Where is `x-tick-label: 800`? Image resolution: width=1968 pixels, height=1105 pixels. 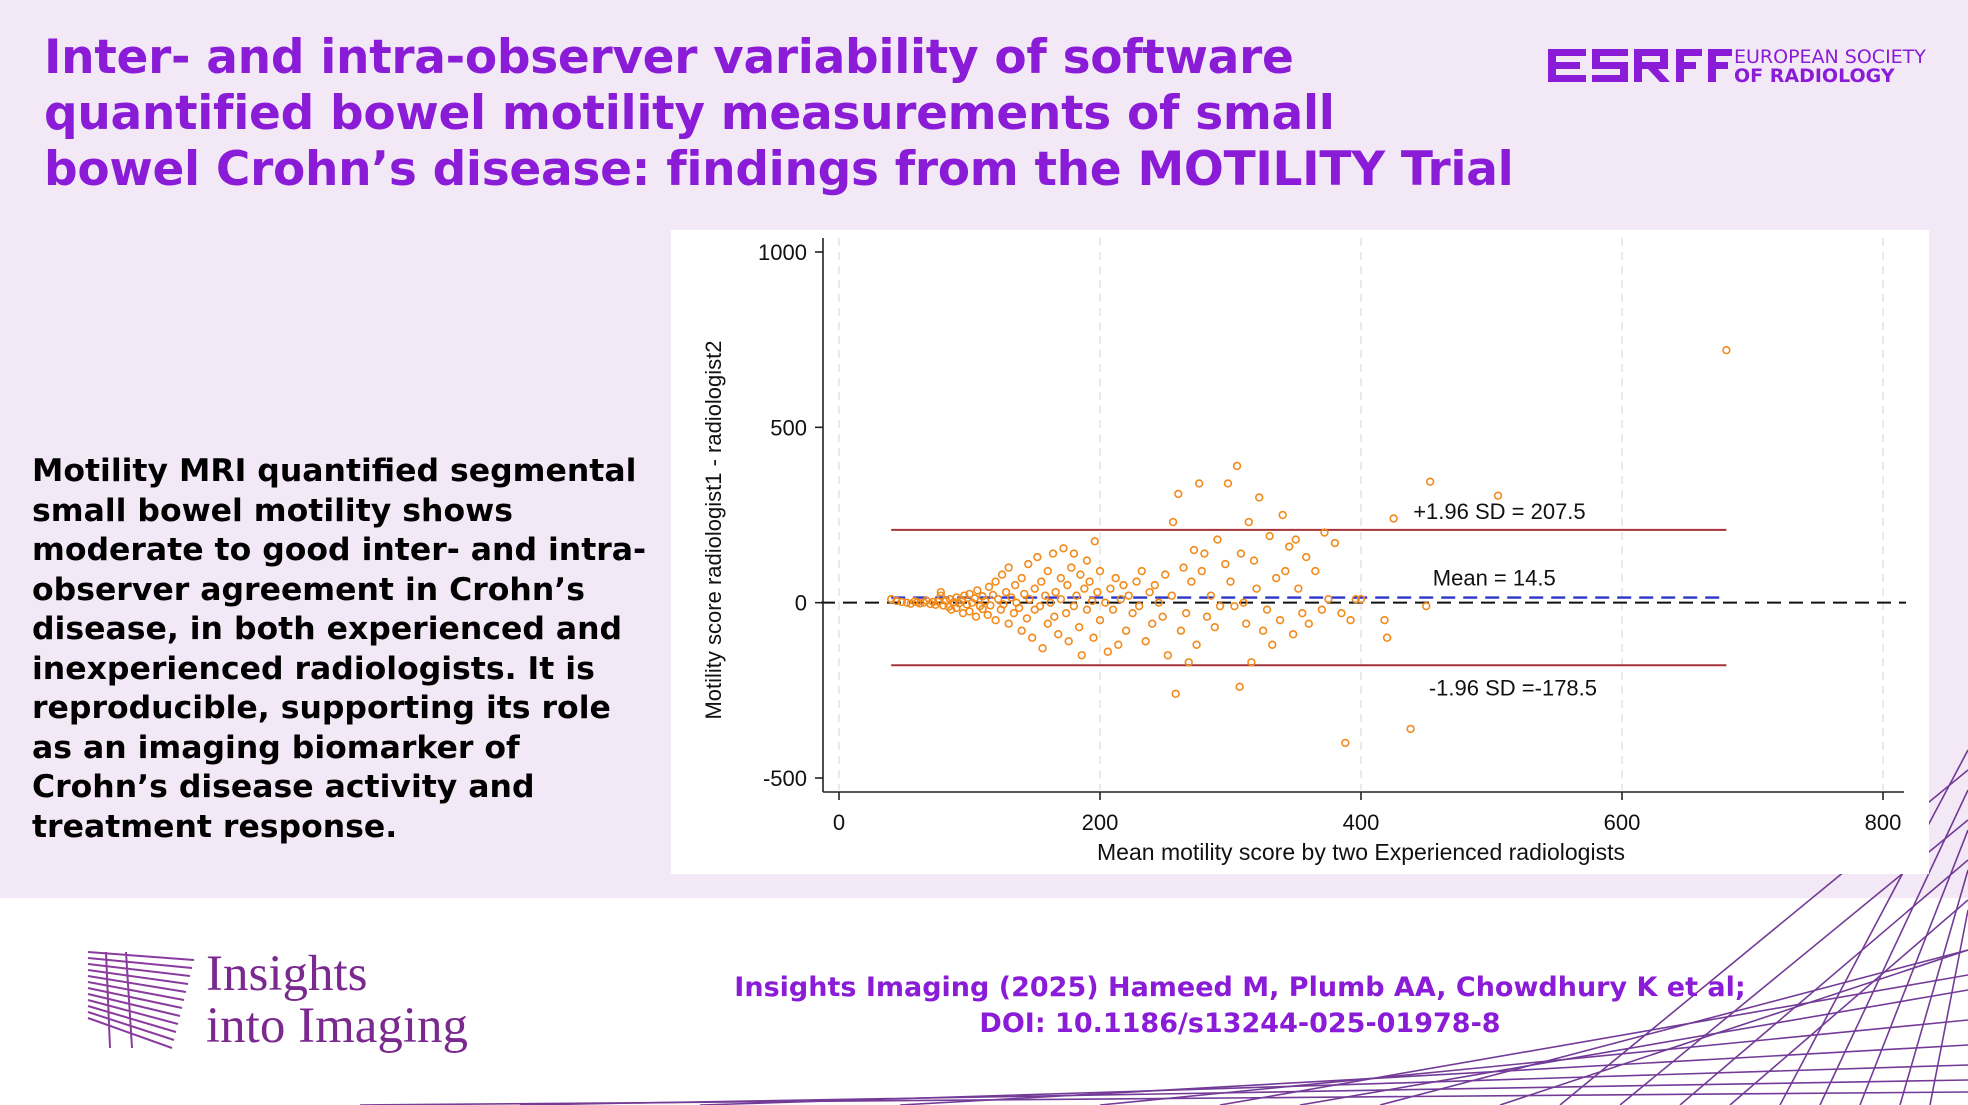 x-tick-label: 800 is located at coordinates (1883, 822).